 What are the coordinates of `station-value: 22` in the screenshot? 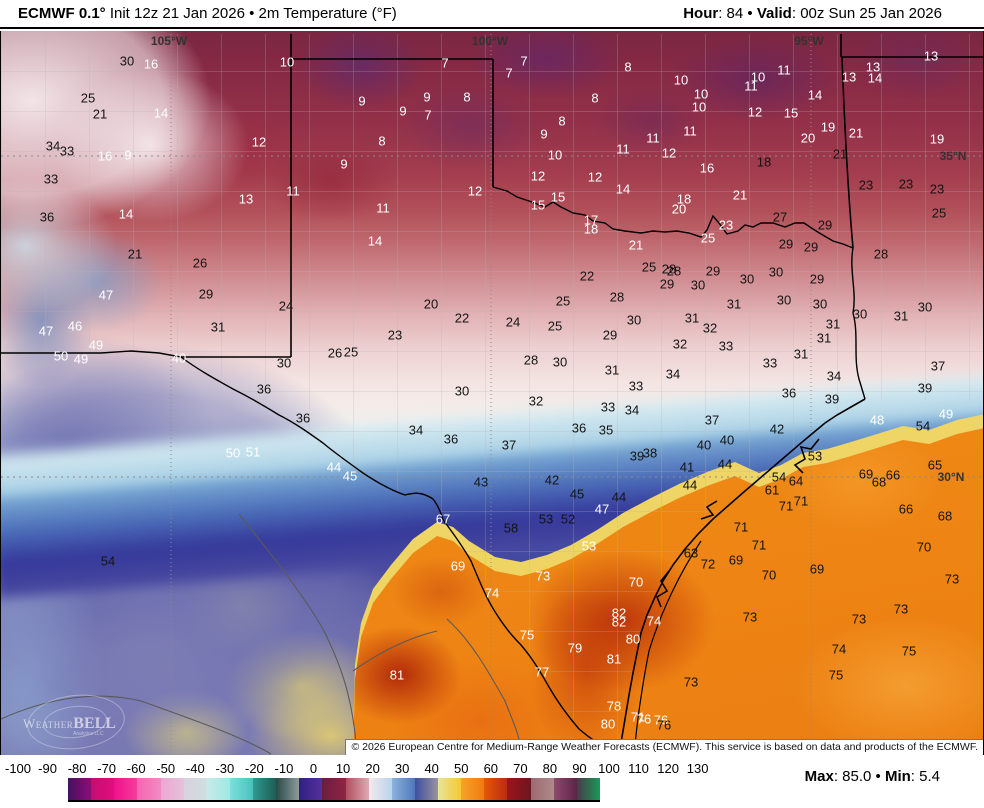 It's located at (462, 318).